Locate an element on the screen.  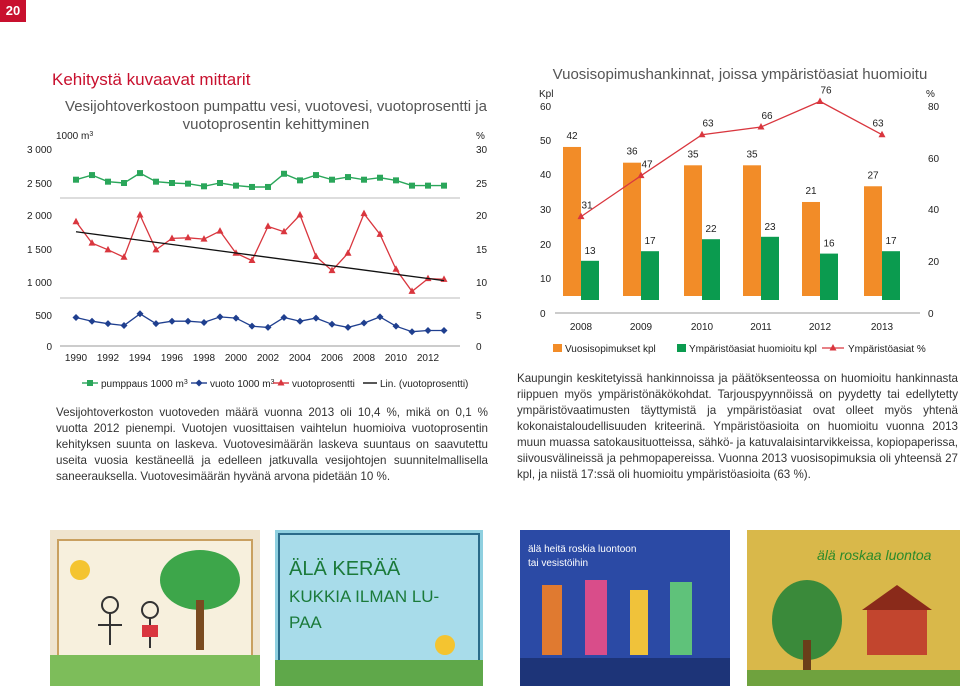
chart2-label-contracts: 21 is located at coordinates (811, 191).